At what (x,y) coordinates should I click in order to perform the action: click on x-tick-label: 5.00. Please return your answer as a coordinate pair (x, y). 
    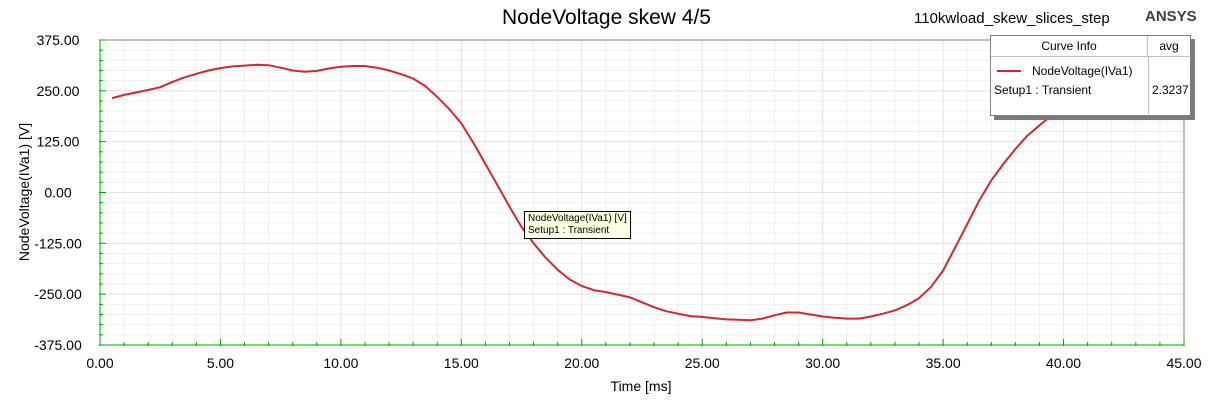
    Looking at the image, I should click on (220, 363).